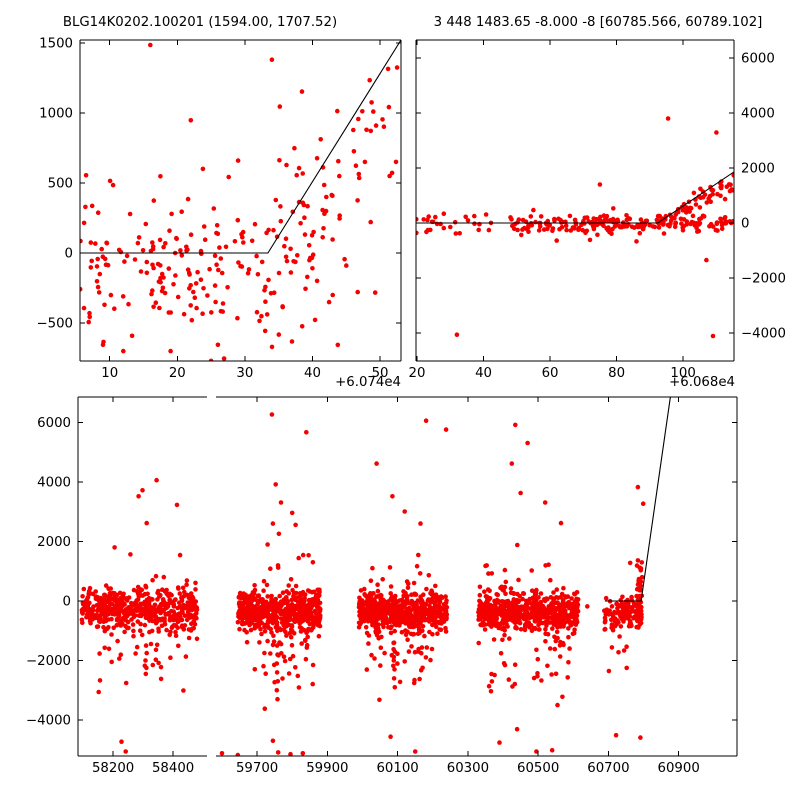 This screenshot has height=800, width=800. What do you see at coordinates (380, 373) in the screenshot?
I see `x-tick-label: 50` at bounding box center [380, 373].